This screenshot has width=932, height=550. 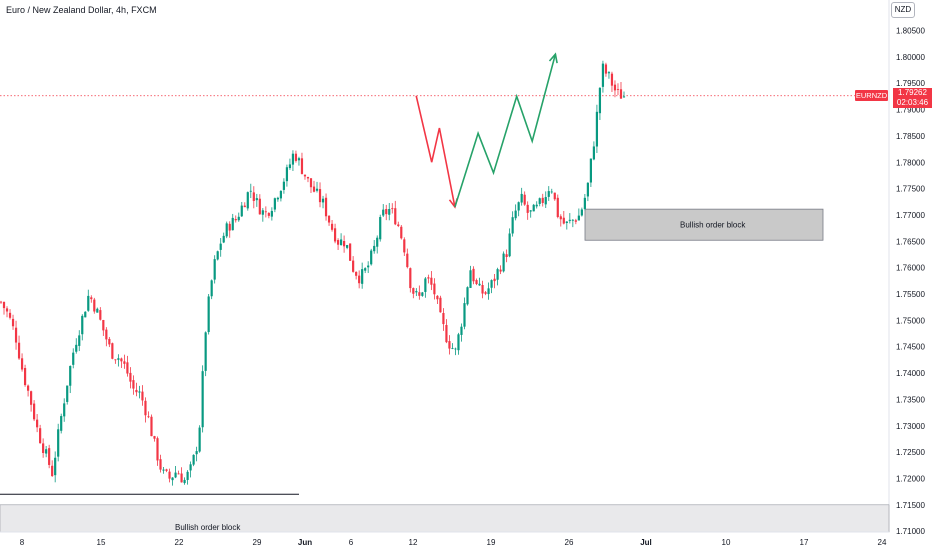 What do you see at coordinates (910, 399) in the screenshot?
I see `y-tick-label: 1.73500` at bounding box center [910, 399].